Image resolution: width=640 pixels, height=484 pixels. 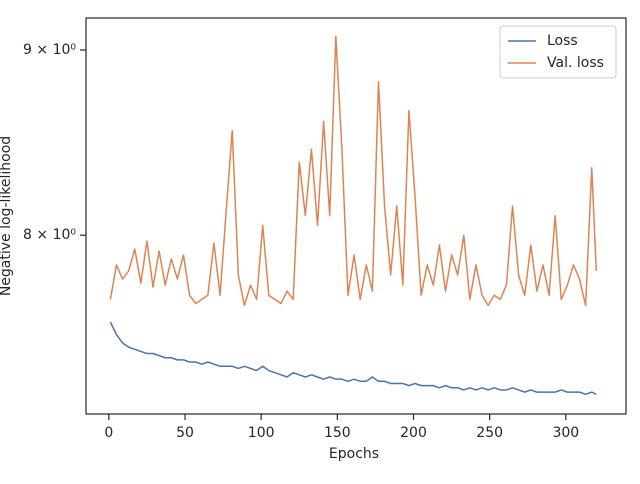 What do you see at coordinates (185, 433) in the screenshot?
I see `x-tick-label: 50` at bounding box center [185, 433].